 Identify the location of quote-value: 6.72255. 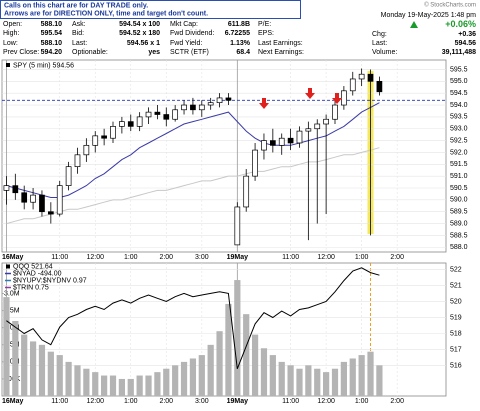
(237, 33).